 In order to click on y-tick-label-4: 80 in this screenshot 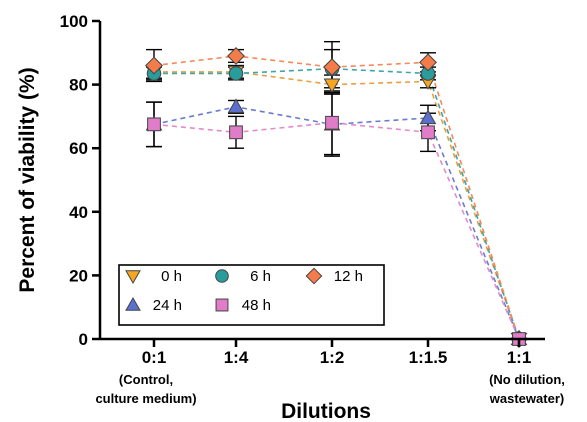, I will do `click(78, 85)`.